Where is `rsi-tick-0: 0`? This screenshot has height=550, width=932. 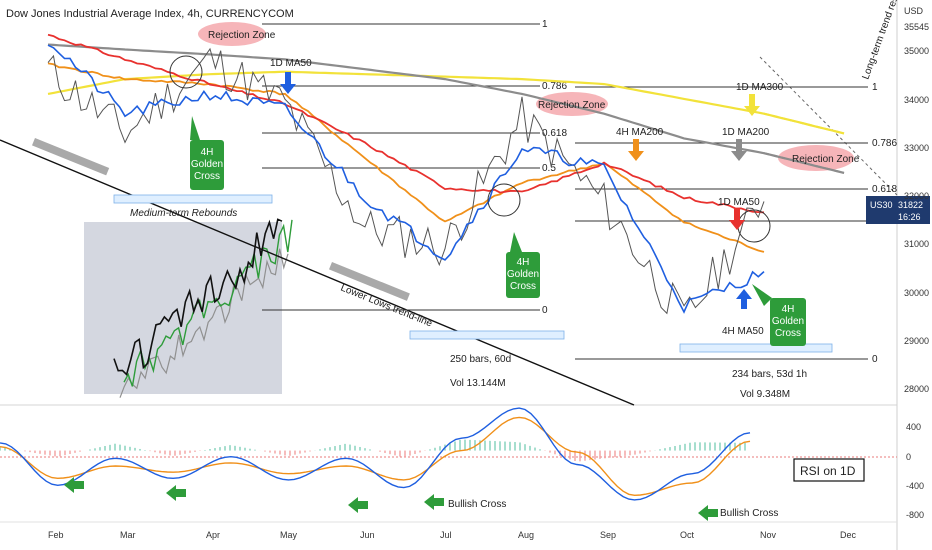
rsi-tick-0: 0 is located at coordinates (908, 457).